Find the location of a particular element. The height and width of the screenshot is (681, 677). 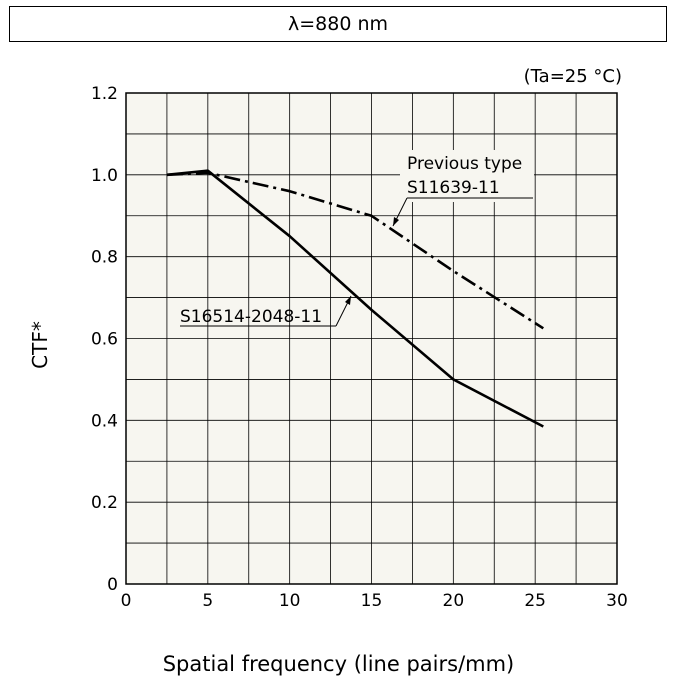

x-tick-label: 0 is located at coordinates (126, 601).